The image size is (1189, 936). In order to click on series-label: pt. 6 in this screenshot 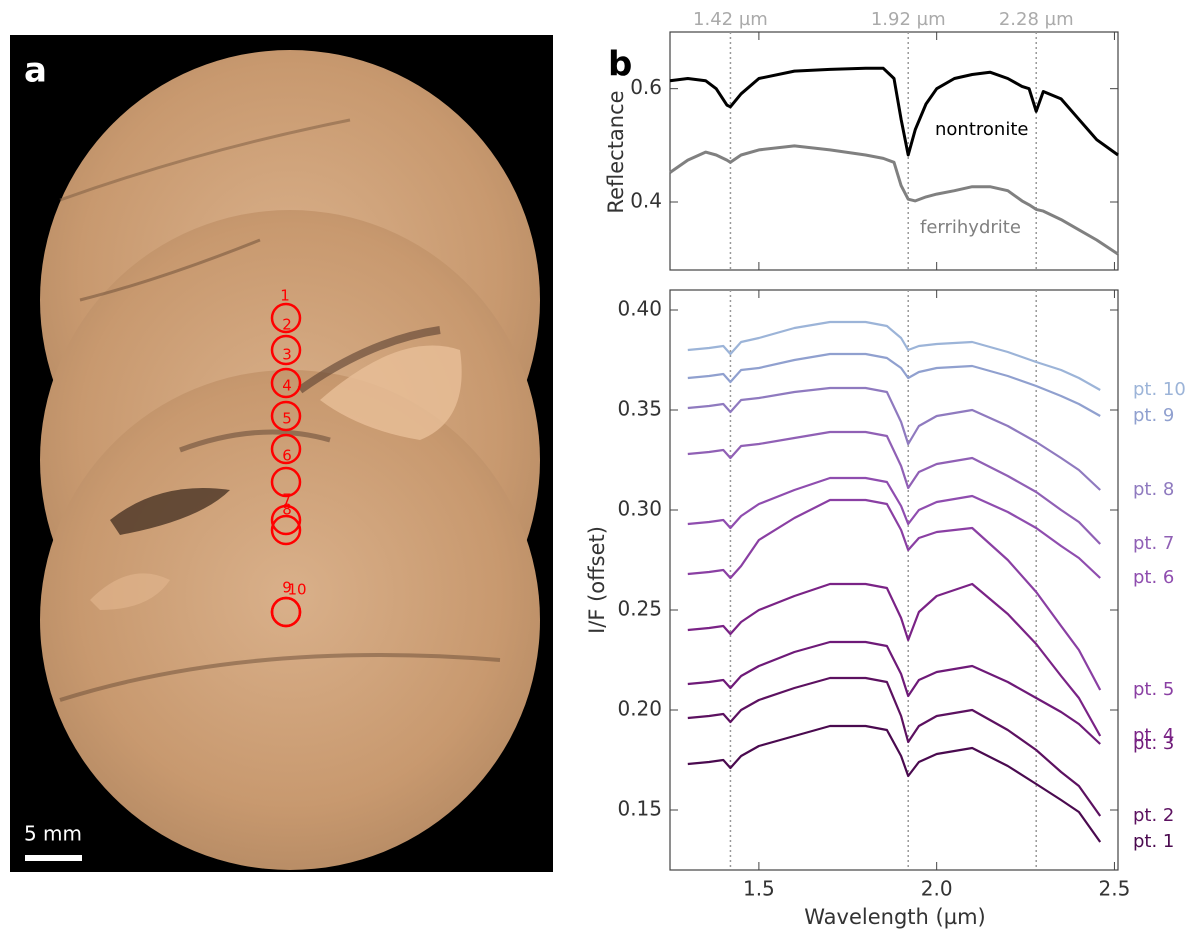, I will do `click(1153, 577)`.